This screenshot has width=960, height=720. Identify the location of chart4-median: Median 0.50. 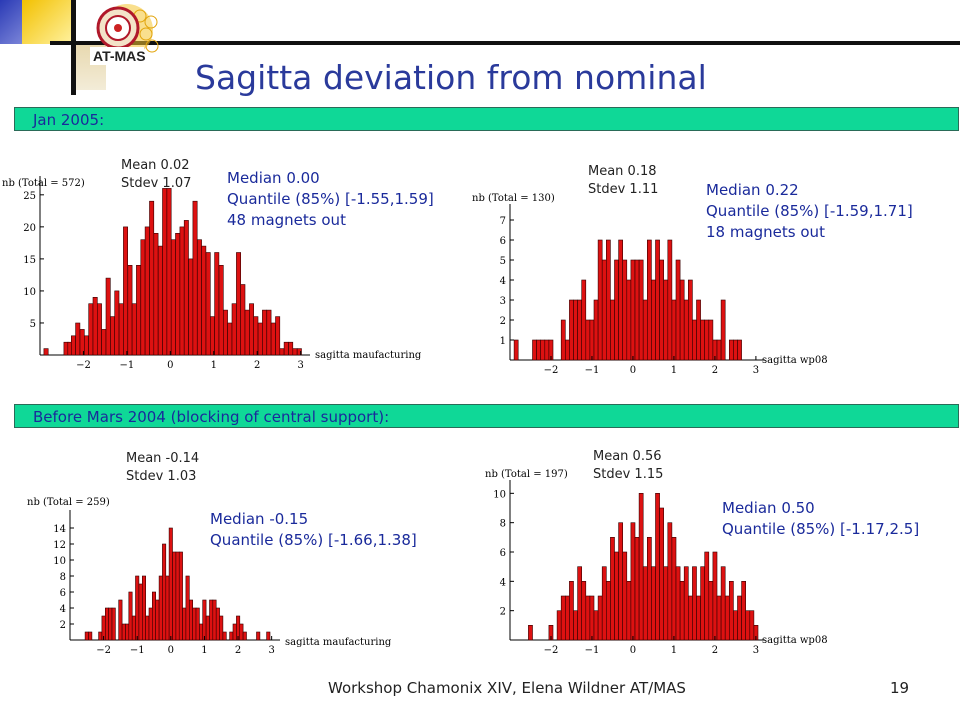
(768, 508).